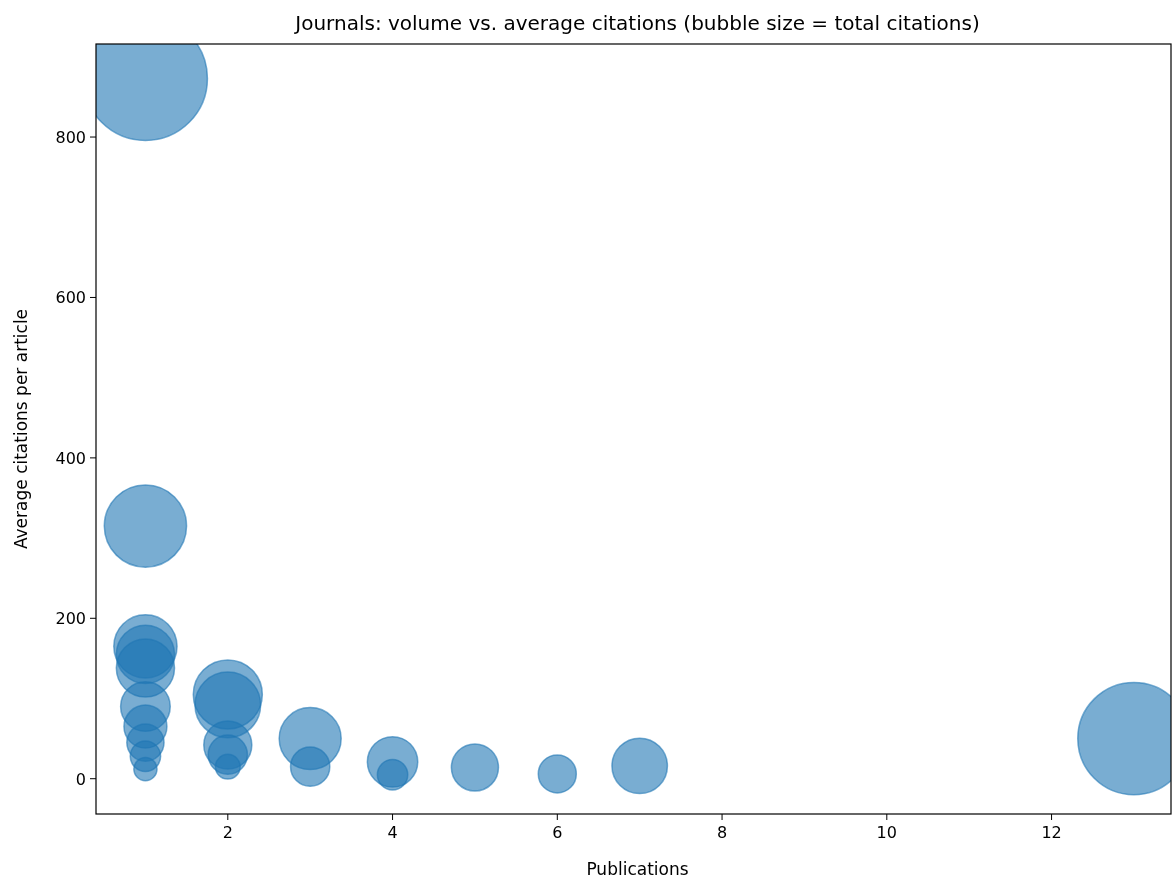  Describe the element at coordinates (21, 429) in the screenshot. I see `y-axis-title: Average citations per article` at that location.